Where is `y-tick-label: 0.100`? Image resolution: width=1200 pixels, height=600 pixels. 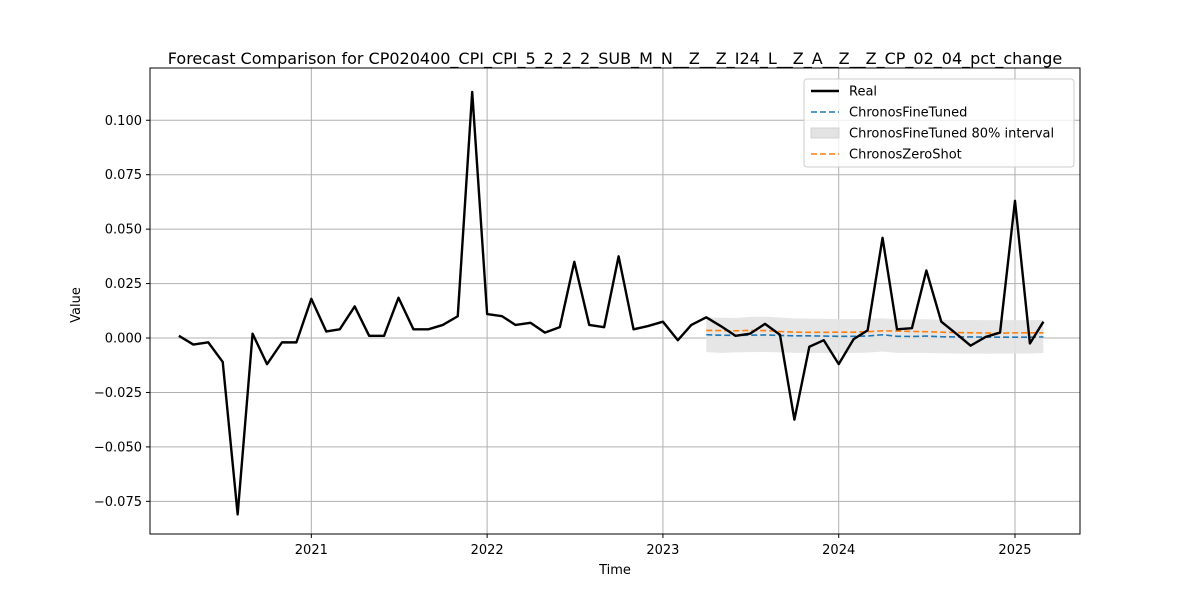 y-tick-label: 0.100 is located at coordinates (123, 121).